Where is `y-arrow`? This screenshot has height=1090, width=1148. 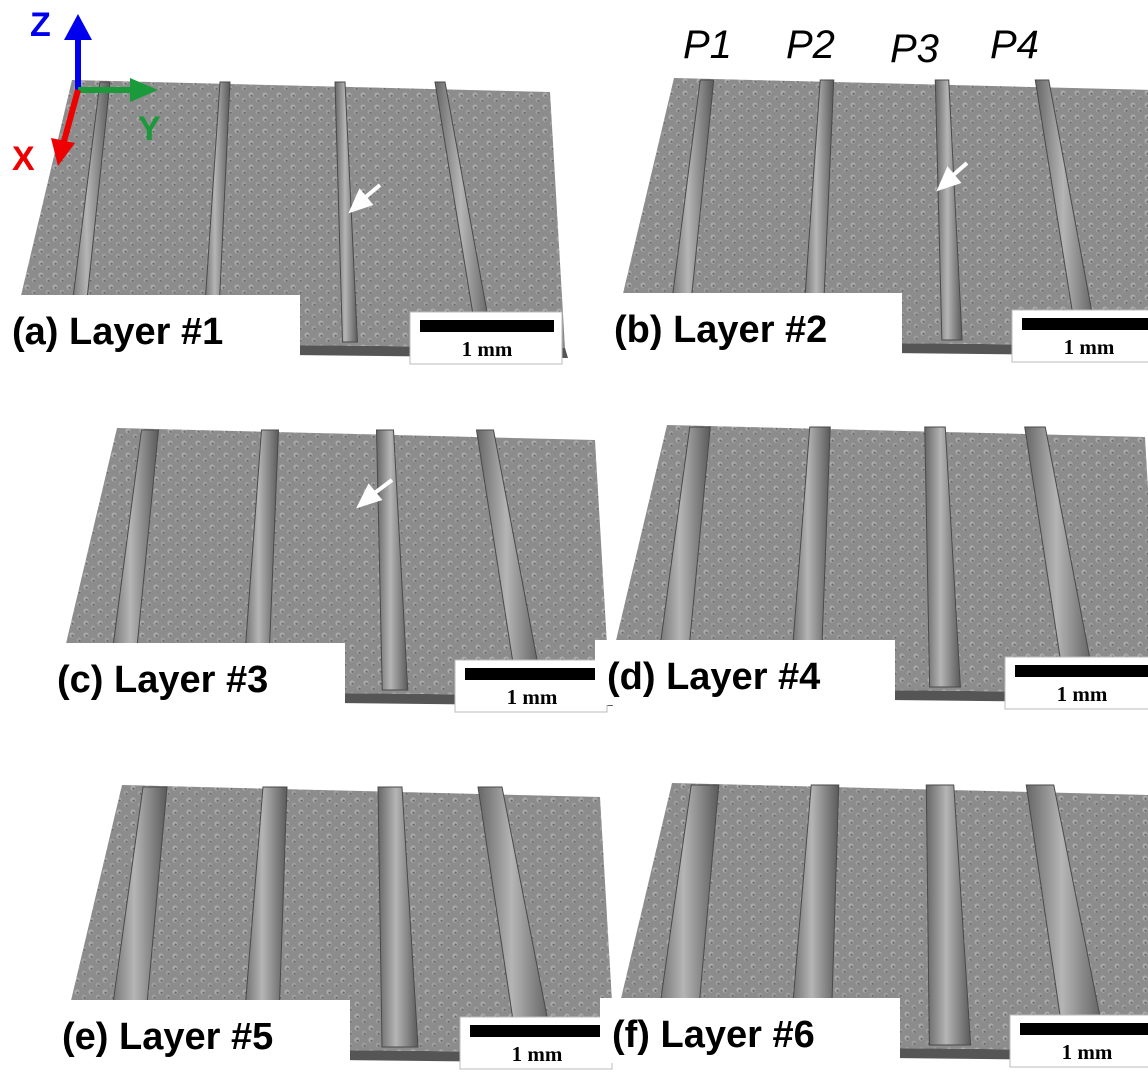
y-arrow is located at coordinates (144, 90).